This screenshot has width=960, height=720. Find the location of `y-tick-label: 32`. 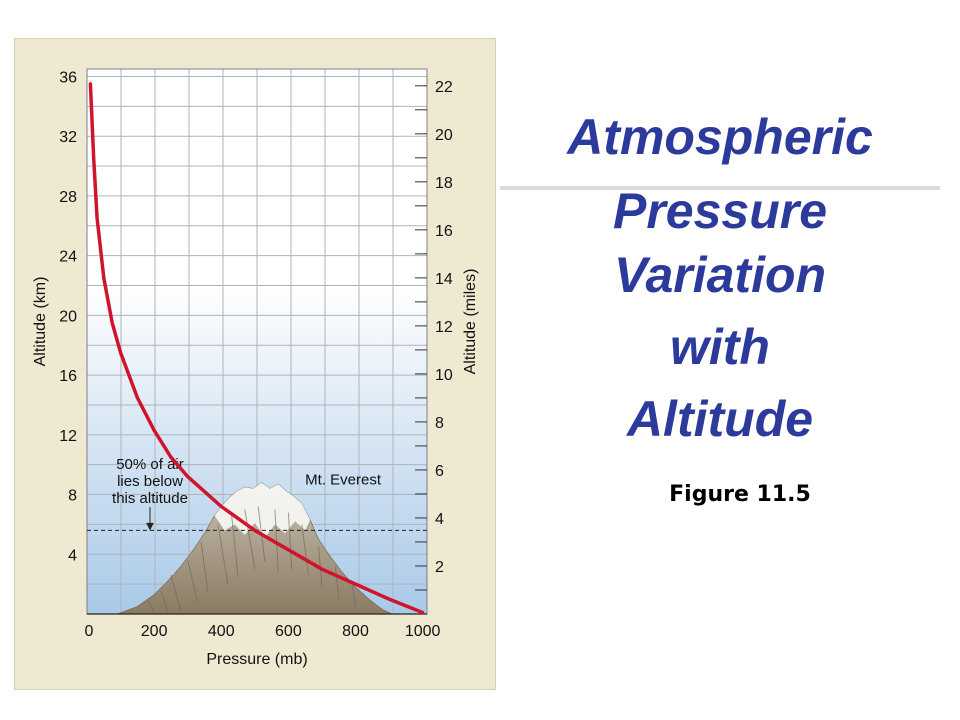

y-tick-label: 32 is located at coordinates (68, 137).